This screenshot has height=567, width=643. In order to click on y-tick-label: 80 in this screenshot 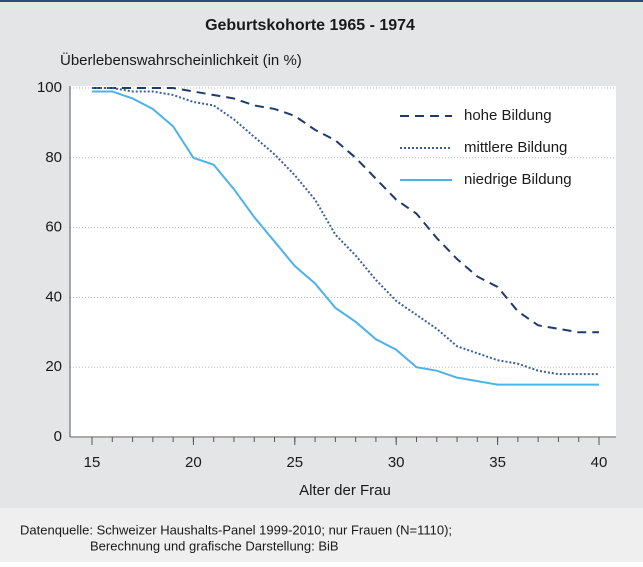, I will do `click(53, 157)`.